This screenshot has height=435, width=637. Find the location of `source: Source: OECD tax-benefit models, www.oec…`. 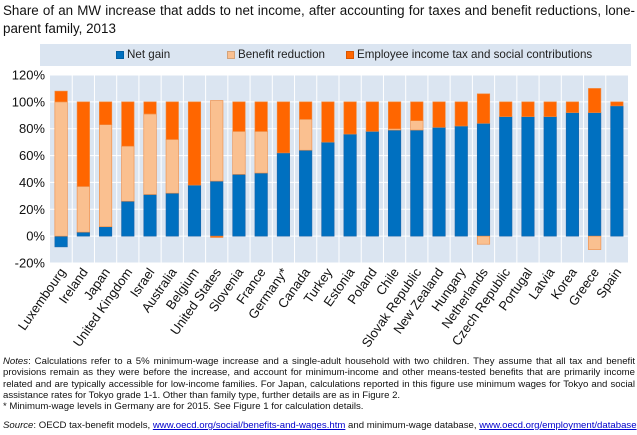

source: Source: OECD tax-benefit models, www.oec… is located at coordinates (320, 425).